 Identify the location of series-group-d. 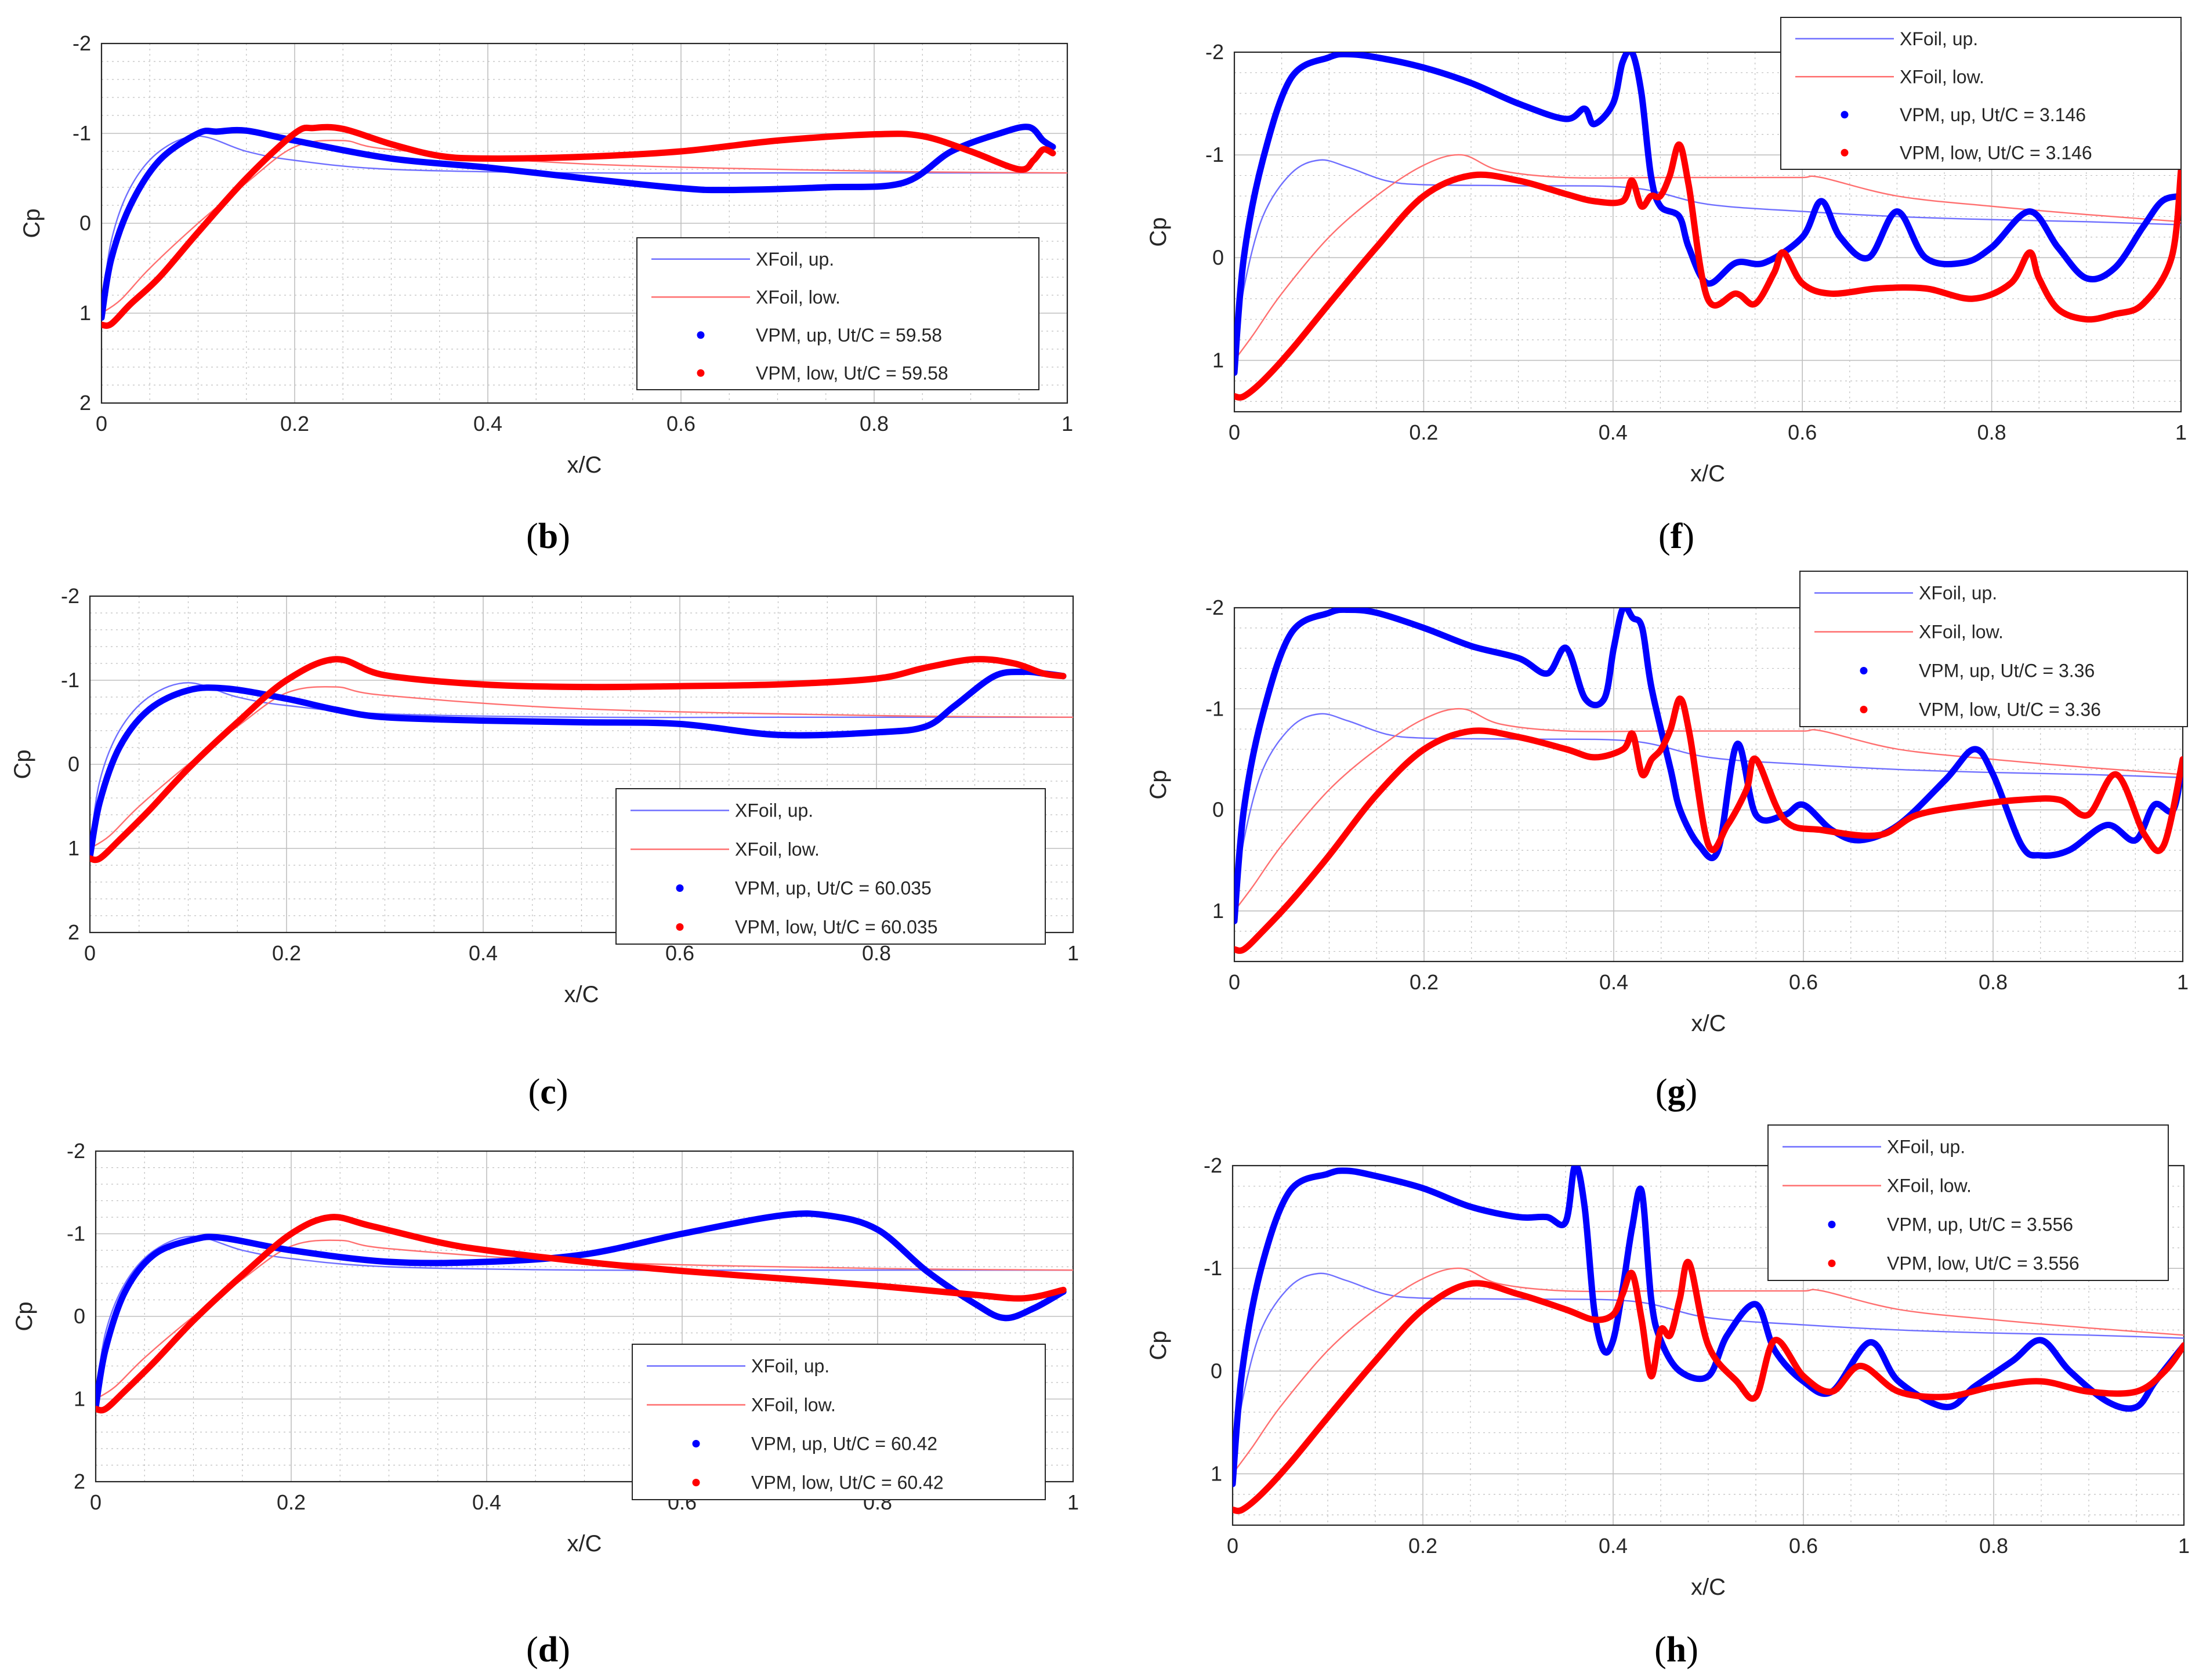
(584, 1312).